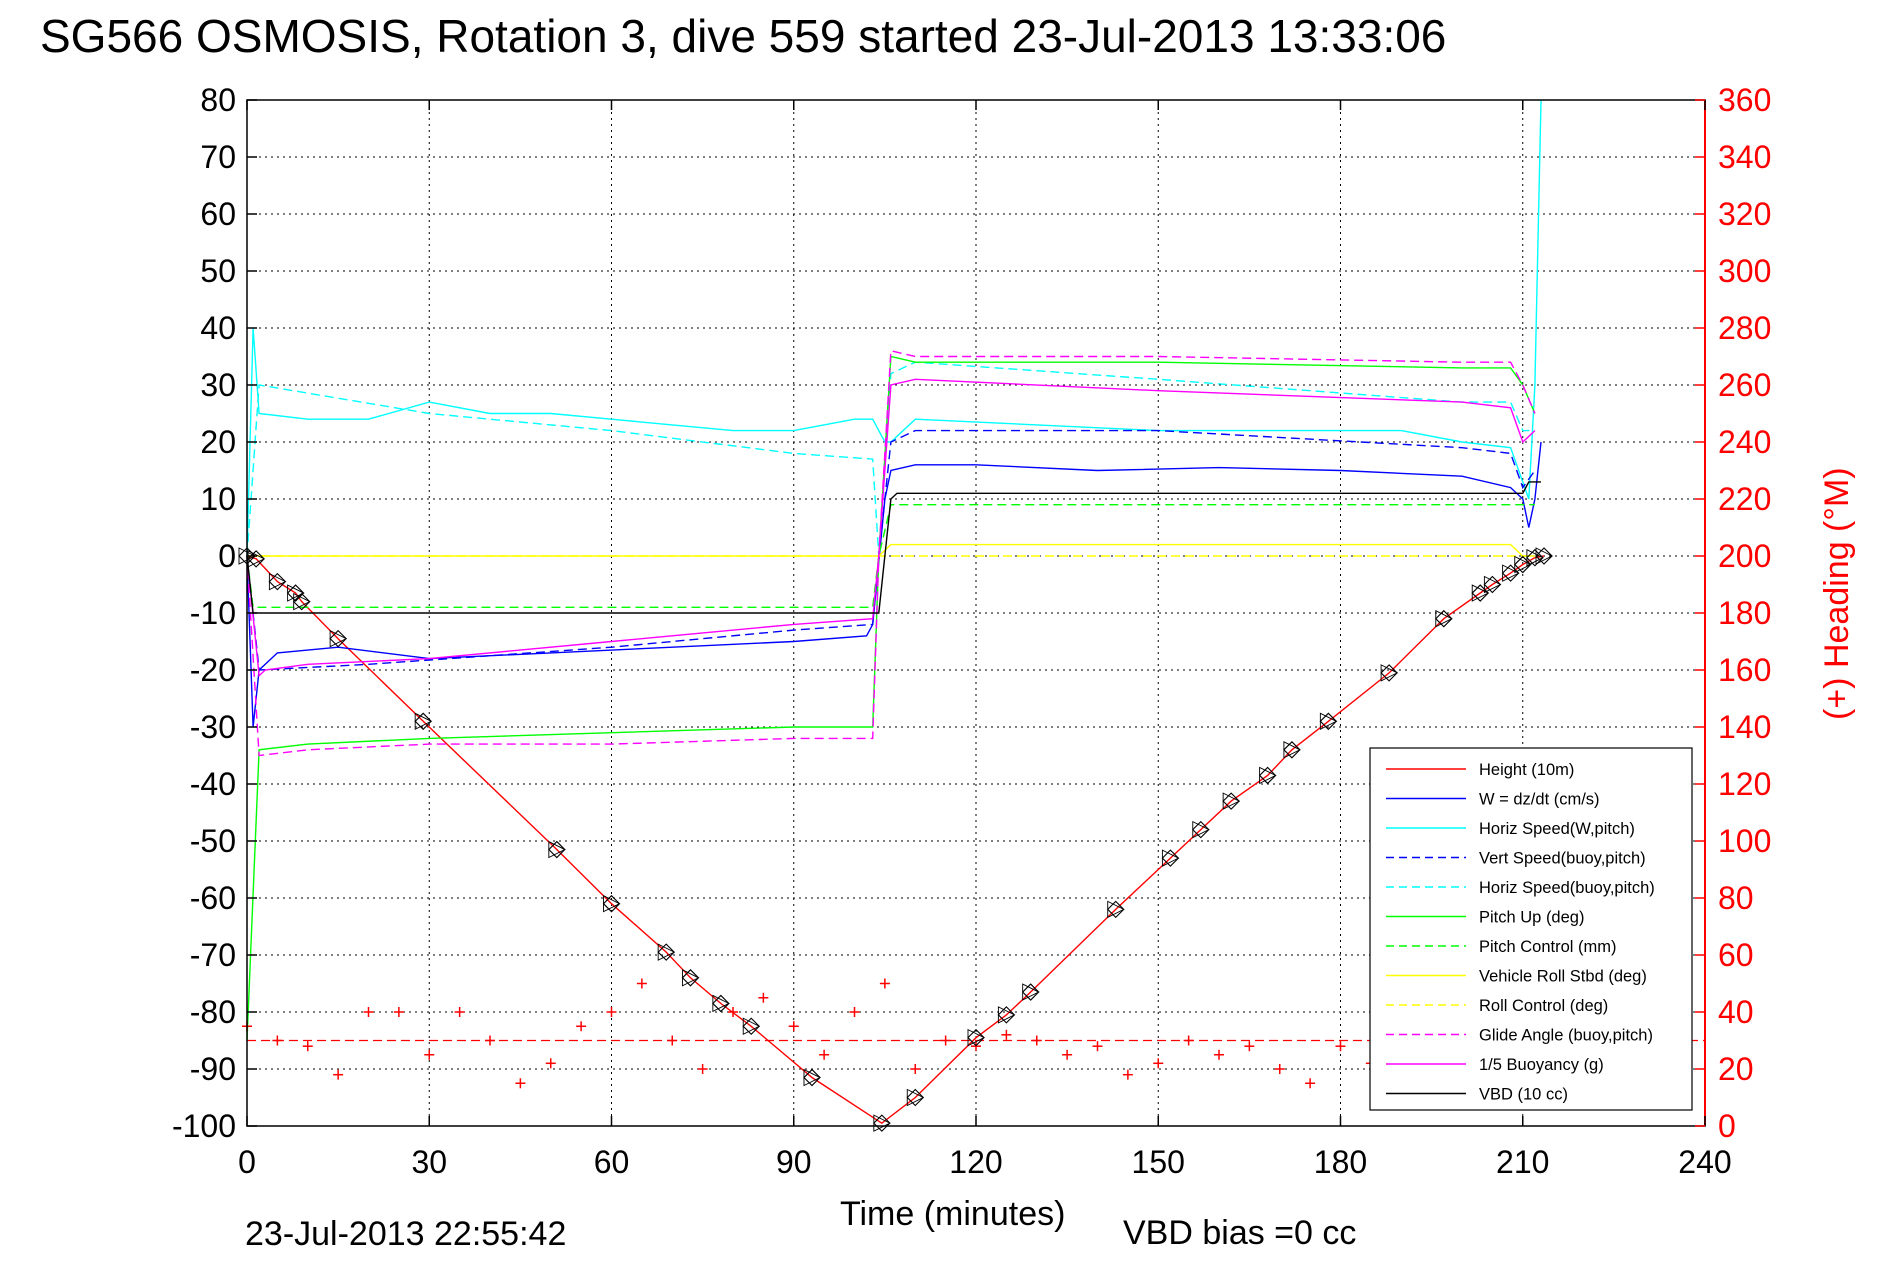  What do you see at coordinates (1526, 770) in the screenshot?
I see `legend-label-0: Height (10m)` at bounding box center [1526, 770].